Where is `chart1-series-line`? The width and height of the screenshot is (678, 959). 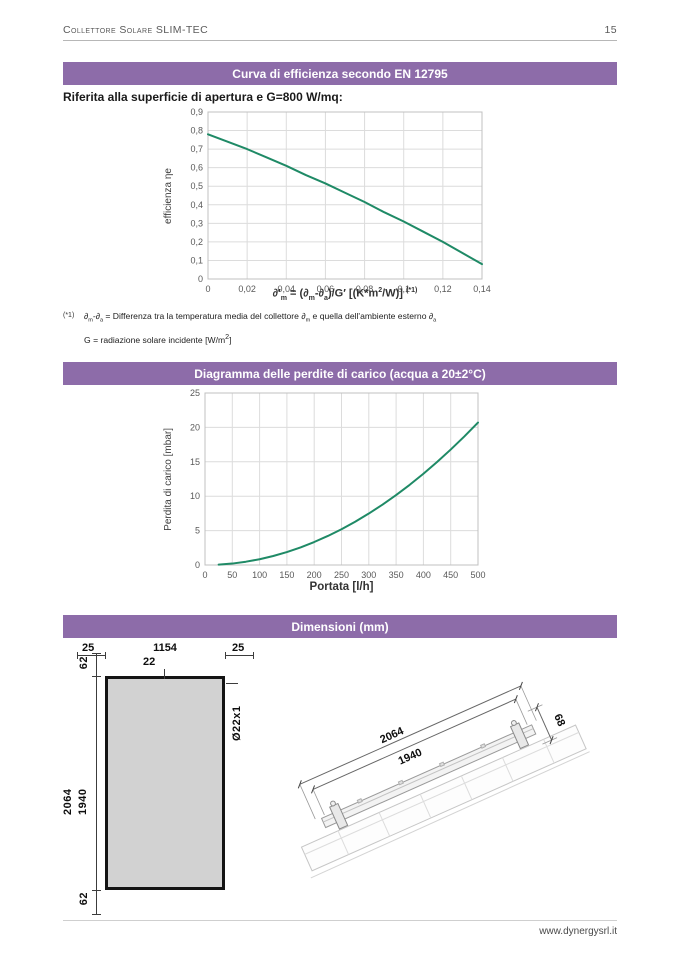 chart1-series-line is located at coordinates (345, 199).